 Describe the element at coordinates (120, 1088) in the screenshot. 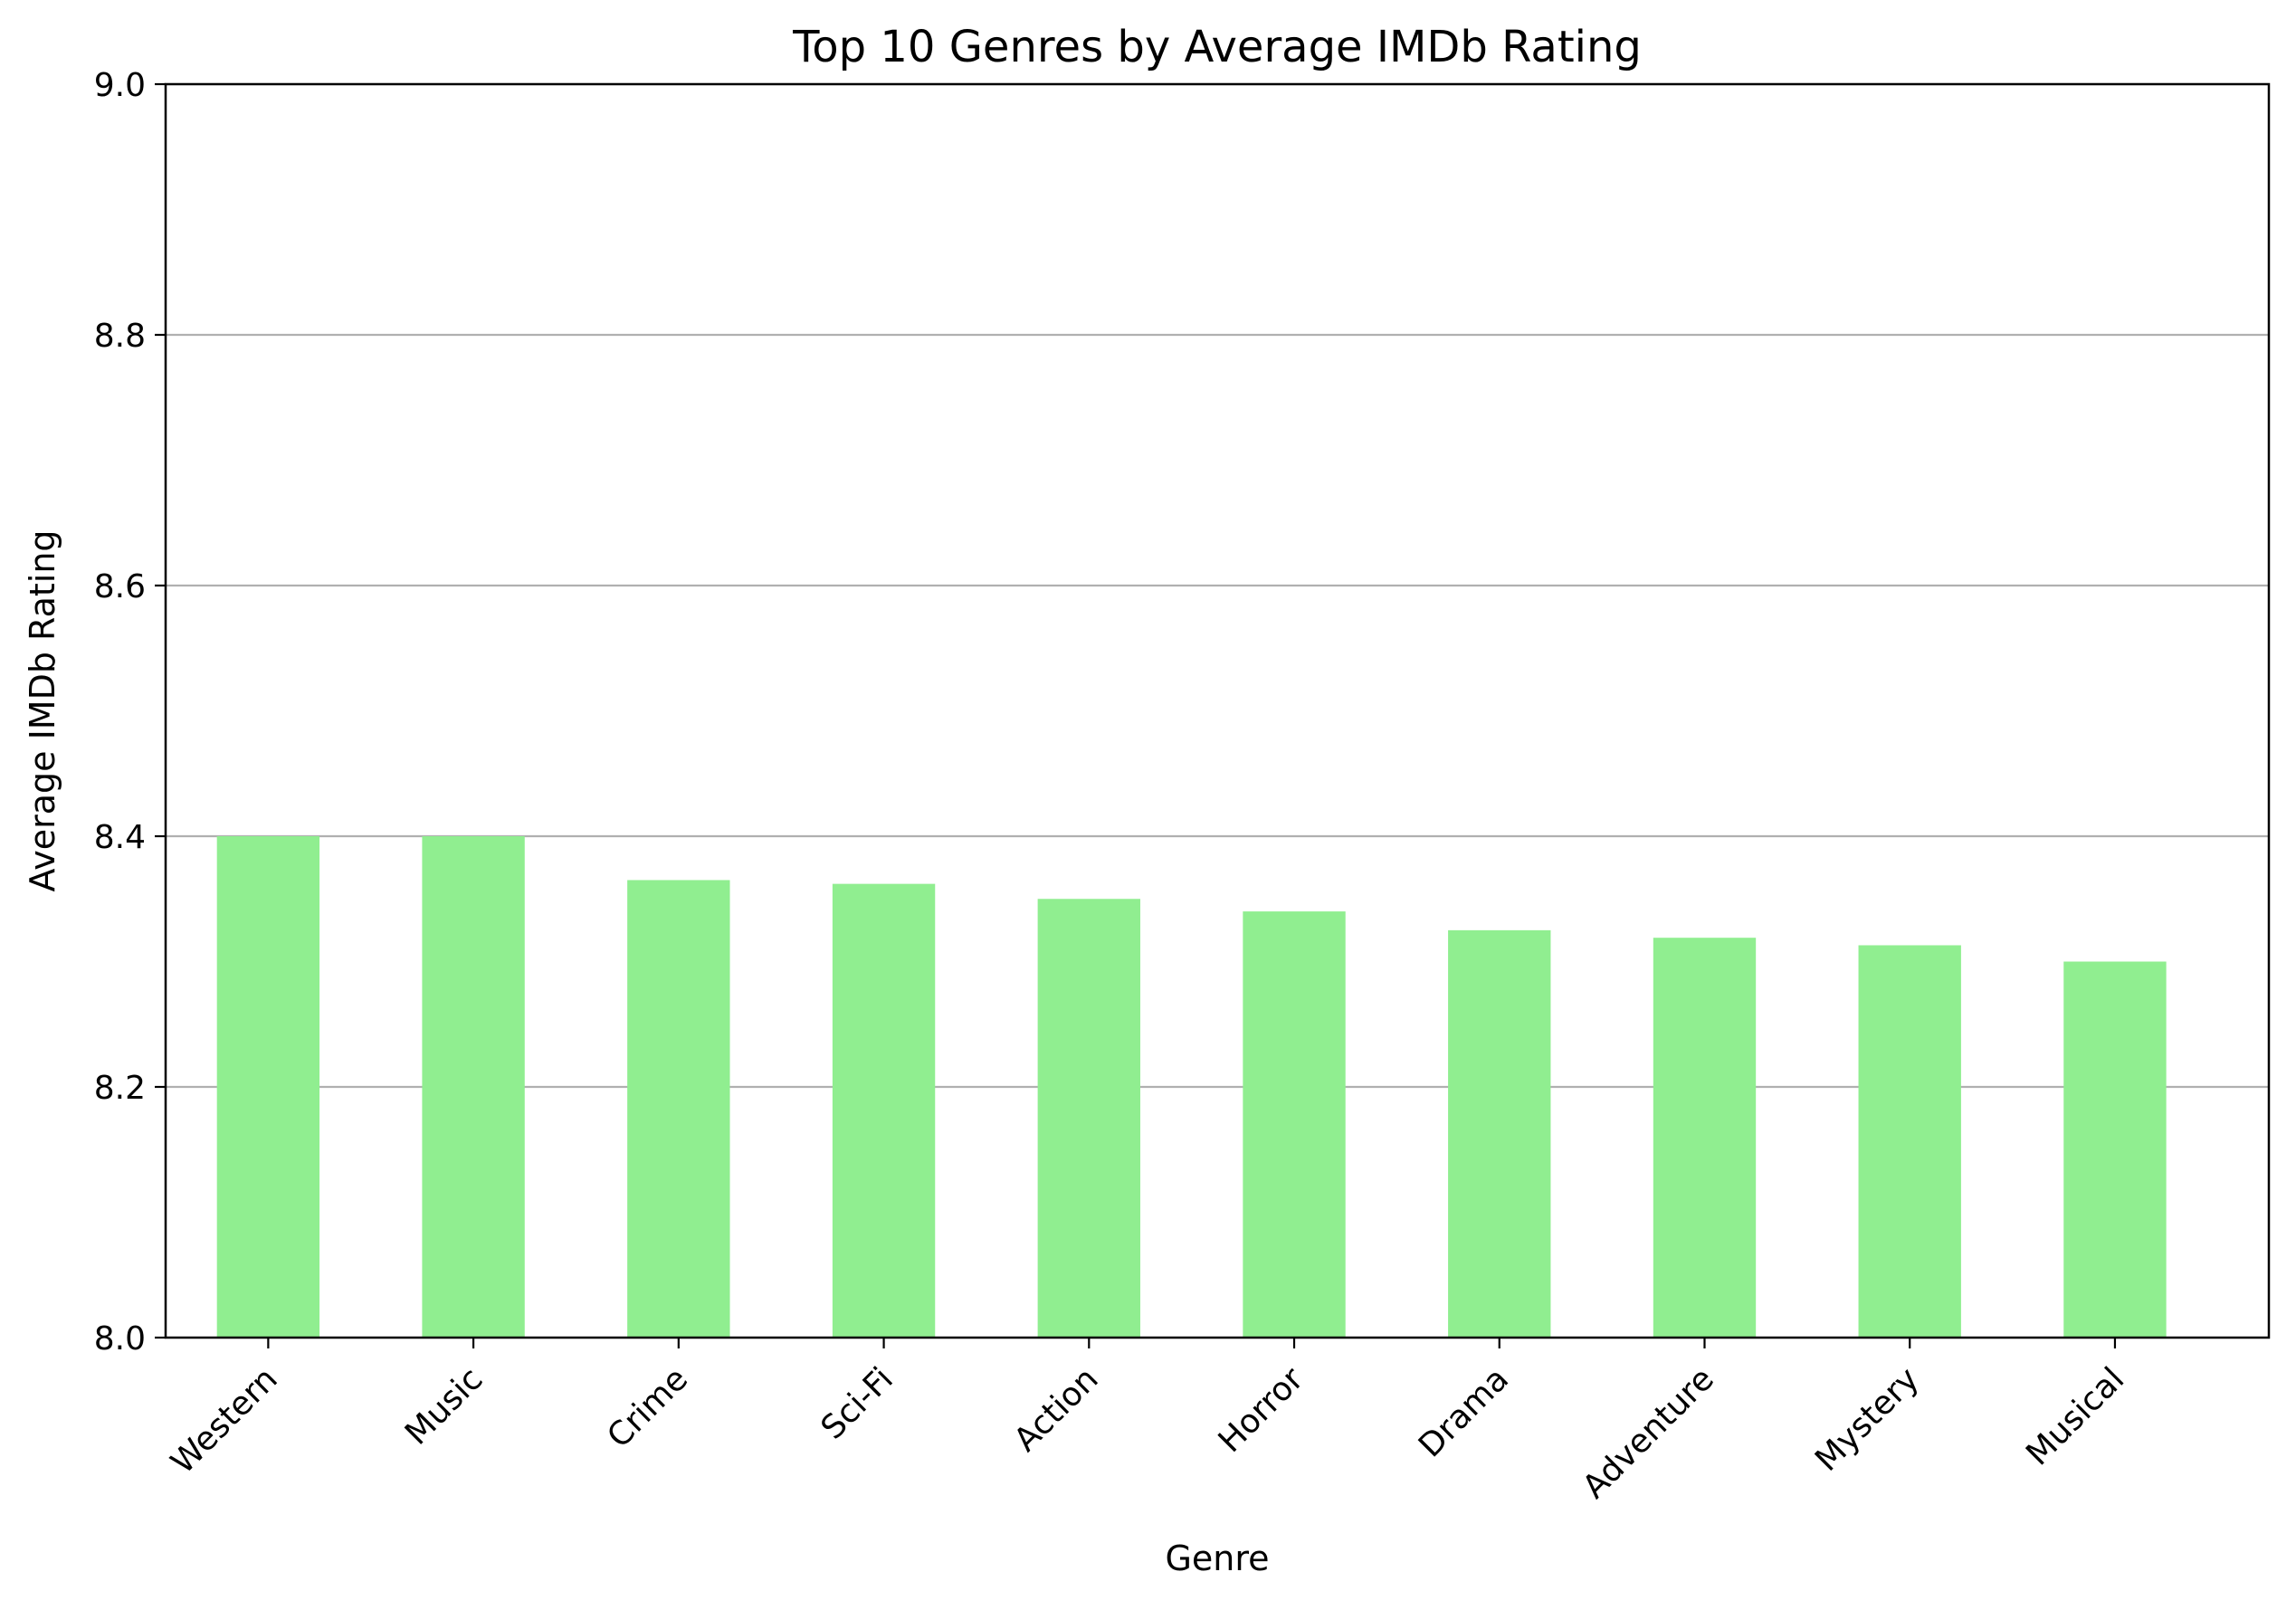

I see `y-tick-label: 8.2` at that location.